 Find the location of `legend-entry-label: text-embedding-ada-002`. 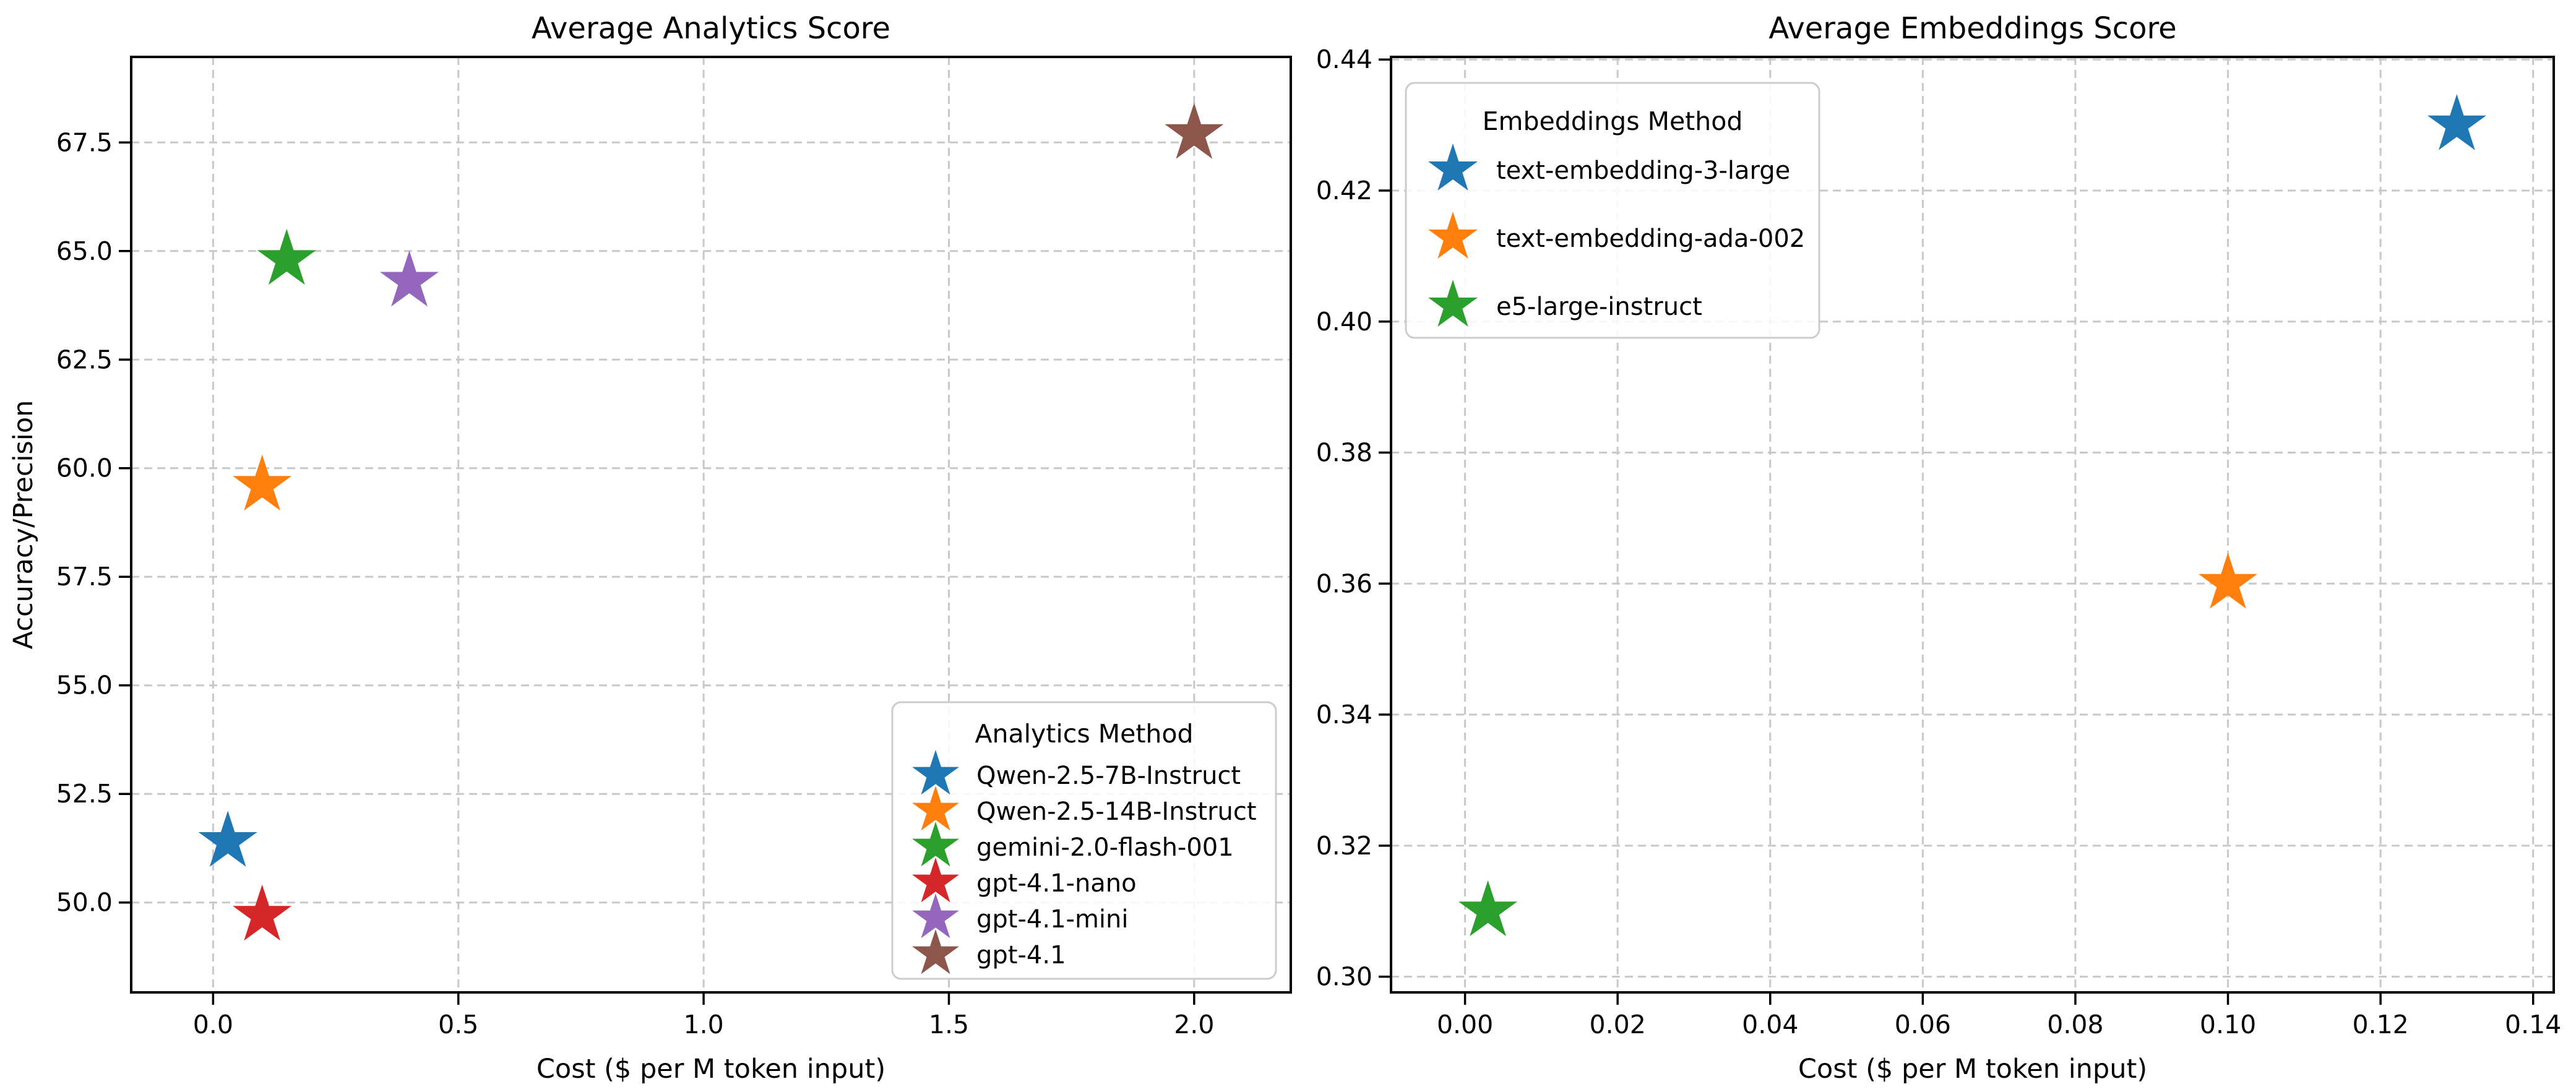

legend-entry-label: text-embedding-ada-002 is located at coordinates (1650, 239).